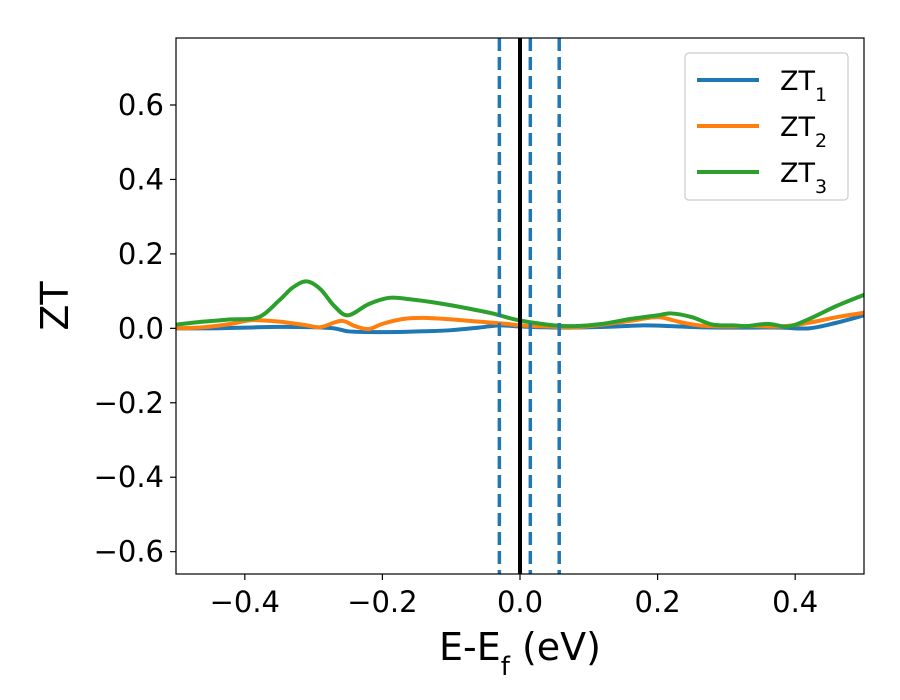  What do you see at coordinates (141, 105) in the screenshot?
I see `y-tick-label: 0.6` at bounding box center [141, 105].